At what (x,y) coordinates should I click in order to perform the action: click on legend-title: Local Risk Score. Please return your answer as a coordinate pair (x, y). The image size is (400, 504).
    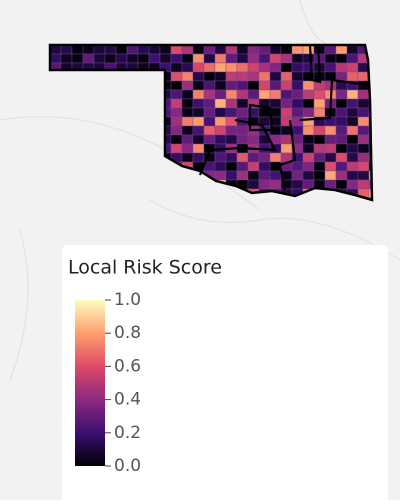
    Looking at the image, I should click on (145, 268).